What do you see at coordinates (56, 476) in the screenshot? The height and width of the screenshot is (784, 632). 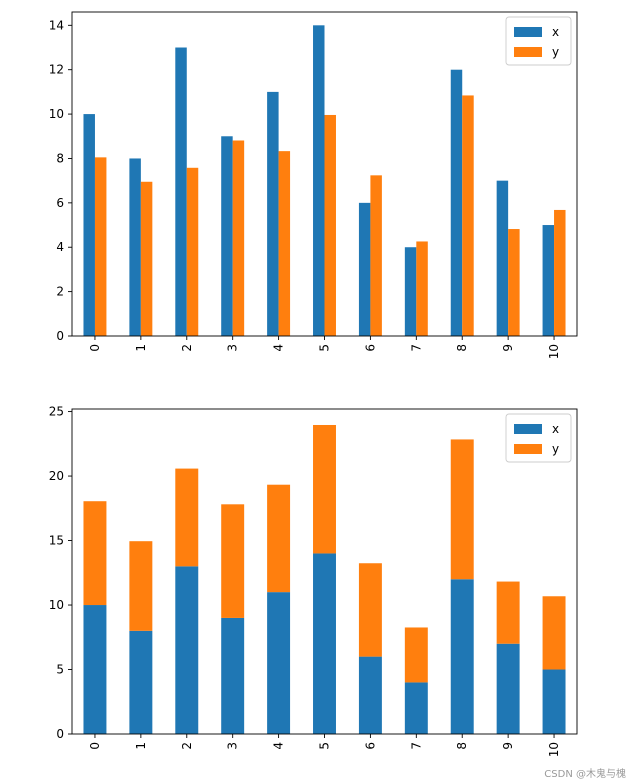 I see `ytick-label-20: 20` at bounding box center [56, 476].